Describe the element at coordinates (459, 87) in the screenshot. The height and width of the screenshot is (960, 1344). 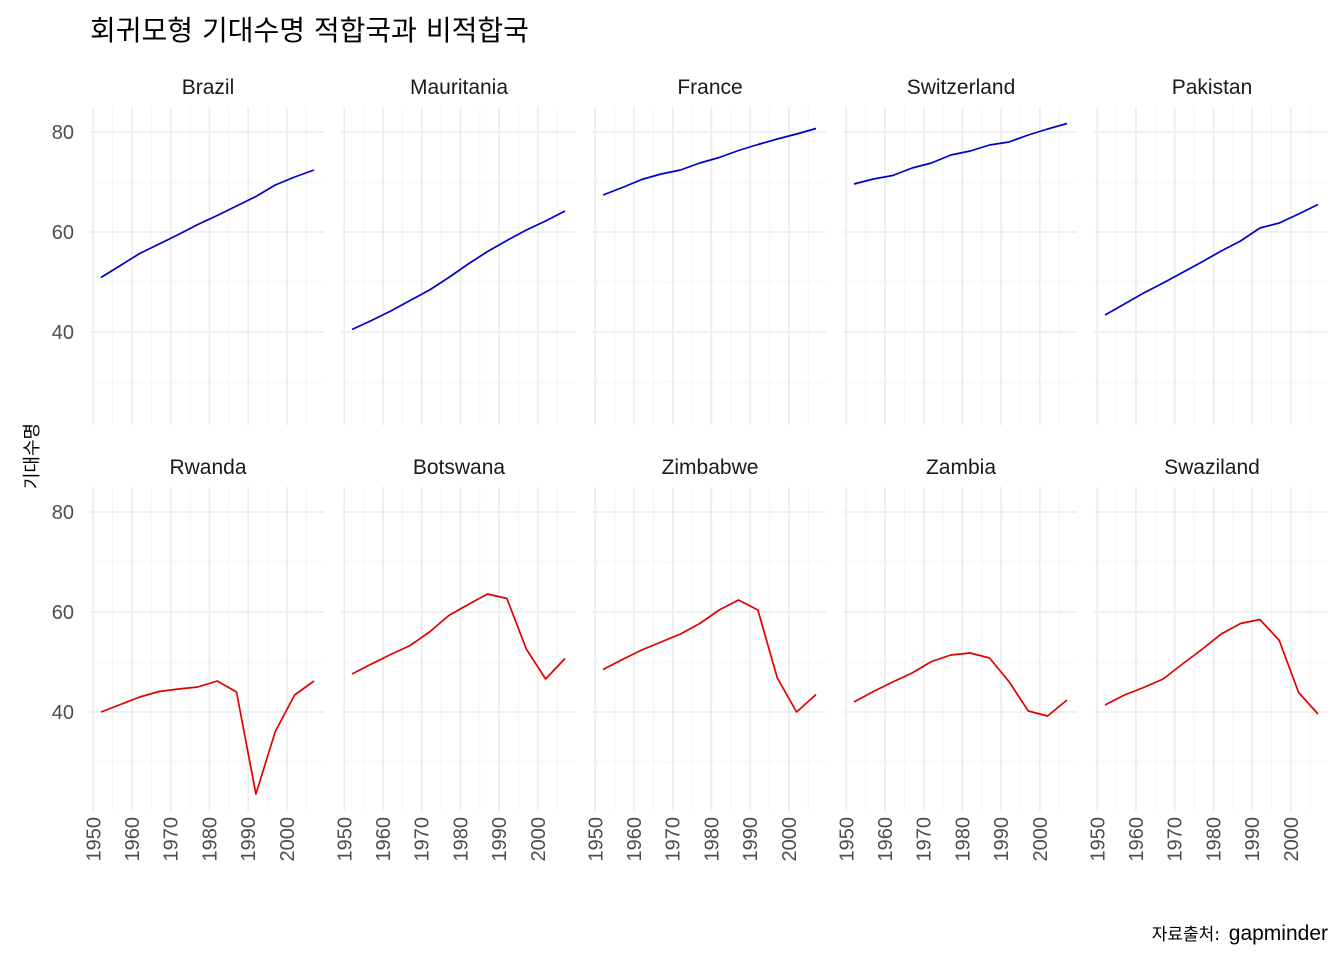
I see `facet-strip-label: Mauritania` at that location.